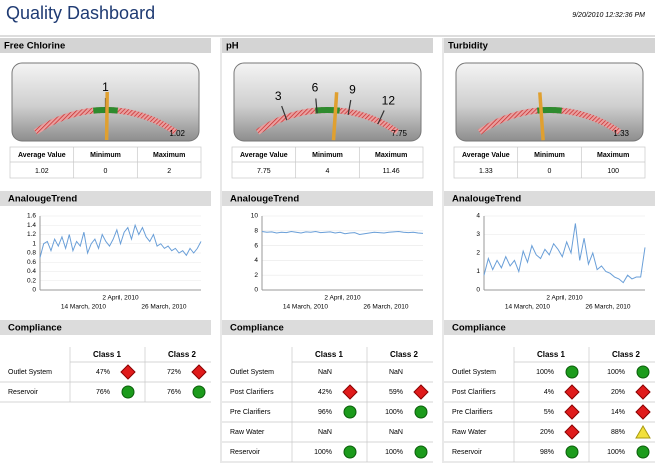  I want to click on gauge-tick-label: 12, so click(389, 101).